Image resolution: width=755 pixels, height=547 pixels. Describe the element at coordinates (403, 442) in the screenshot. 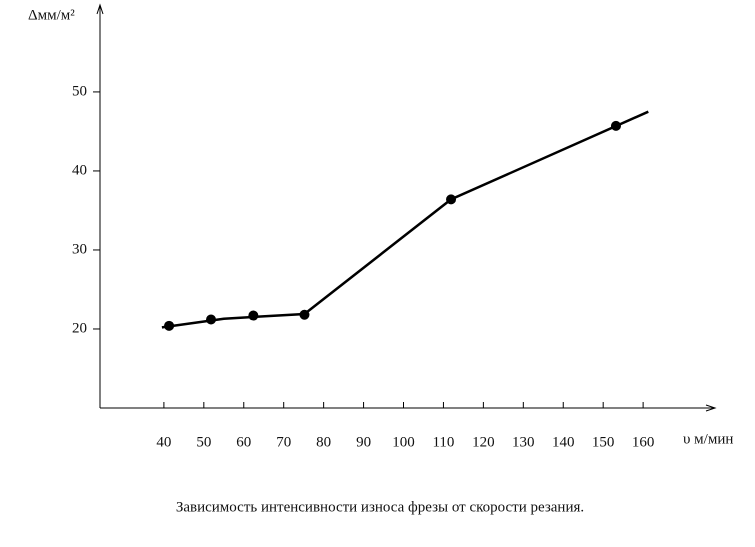

I see `x-tick-label: 100` at that location.